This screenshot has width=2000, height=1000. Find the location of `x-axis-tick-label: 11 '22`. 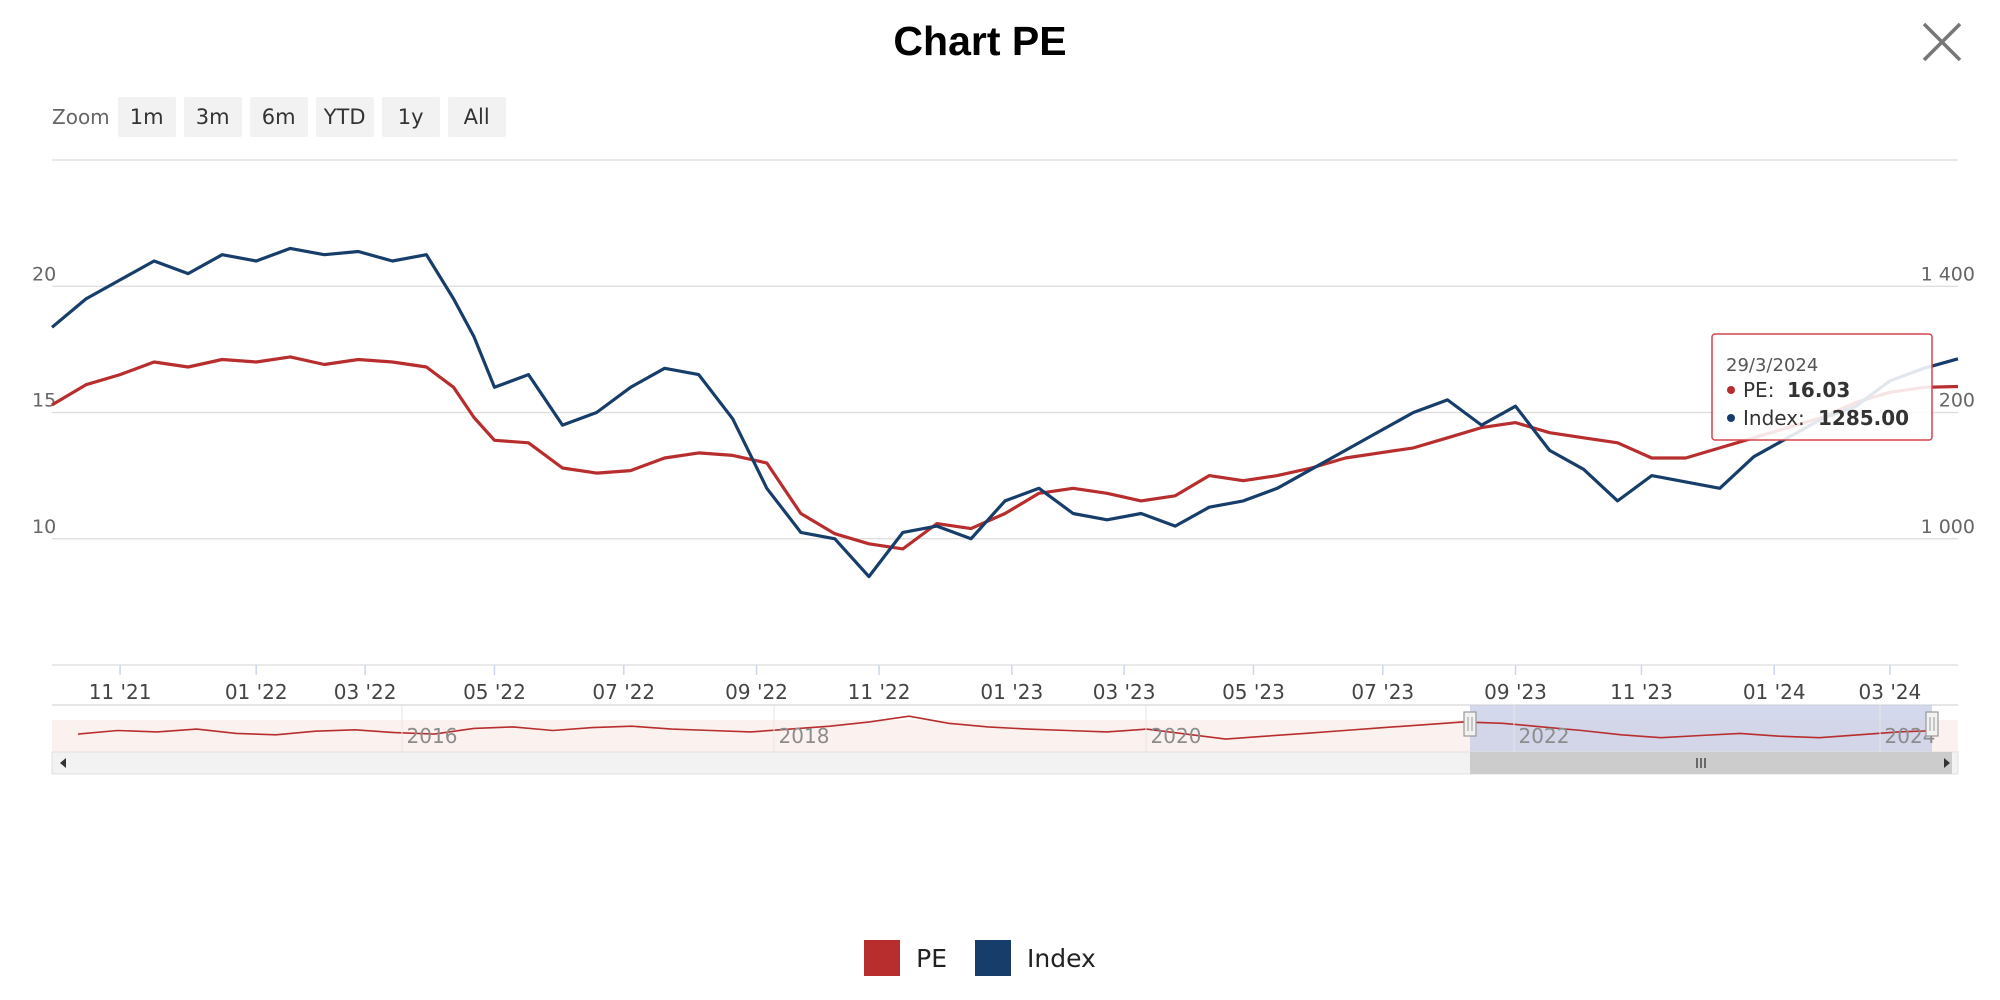

x-axis-tick-label: 11 '22 is located at coordinates (879, 692).